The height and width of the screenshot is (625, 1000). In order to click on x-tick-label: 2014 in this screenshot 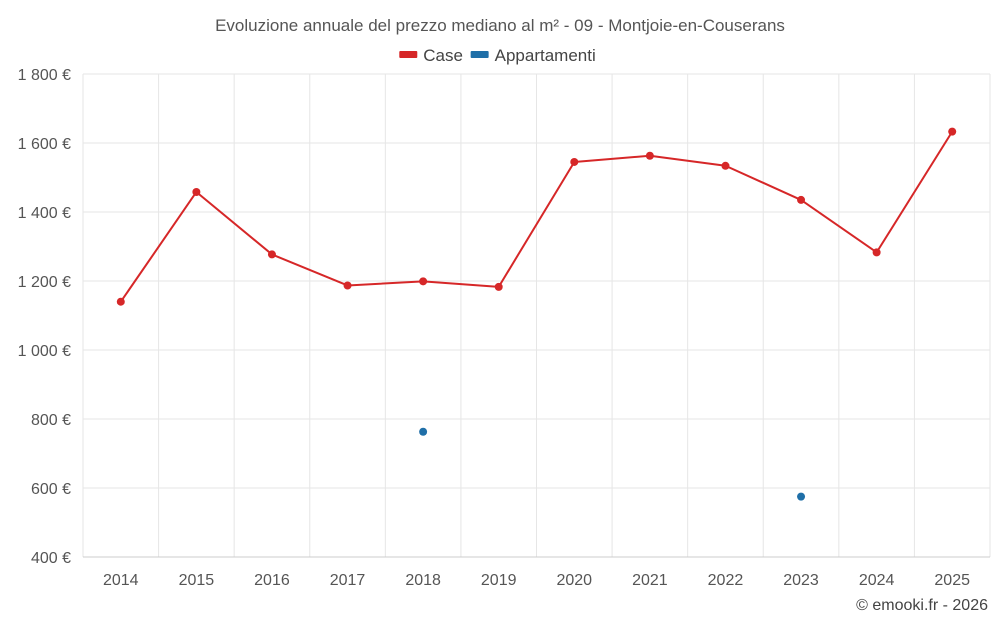, I will do `click(121, 580)`.